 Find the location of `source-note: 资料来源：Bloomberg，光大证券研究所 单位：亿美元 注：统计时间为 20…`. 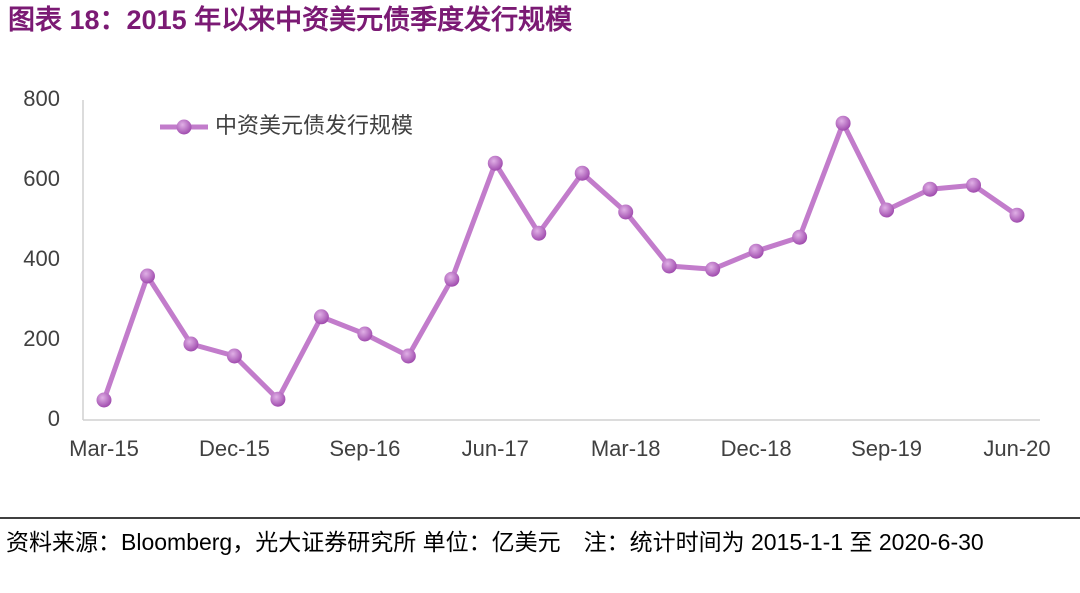

source-note: 资料来源：Bloomberg，光大证券研究所 单位：亿美元 注：统计时间为 20… is located at coordinates (495, 542).